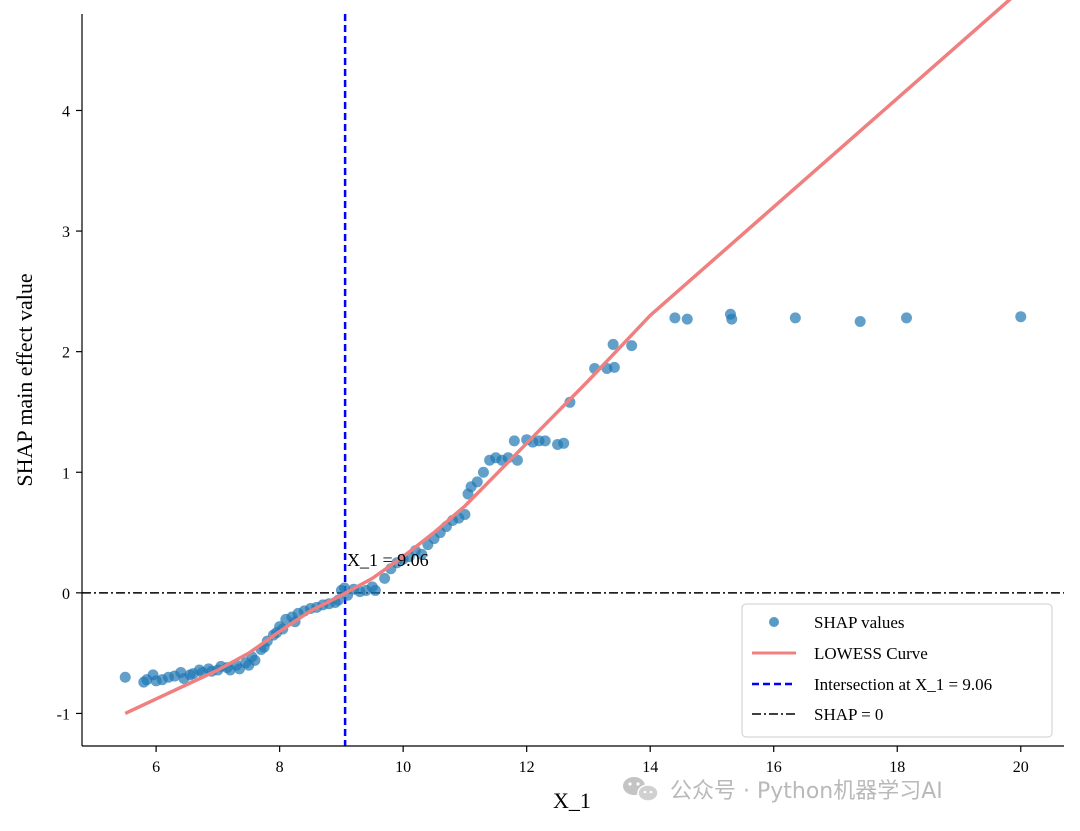  I want to click on legend-marker-shap-values, so click(774, 622).